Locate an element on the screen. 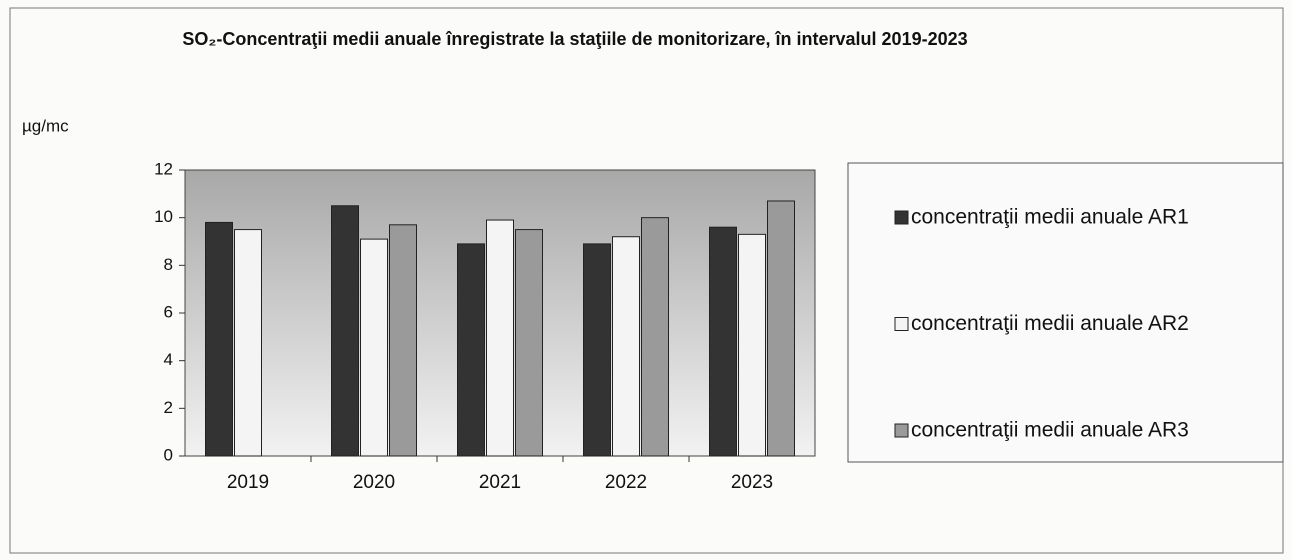  y-tick-label: 0 is located at coordinates (168, 454).